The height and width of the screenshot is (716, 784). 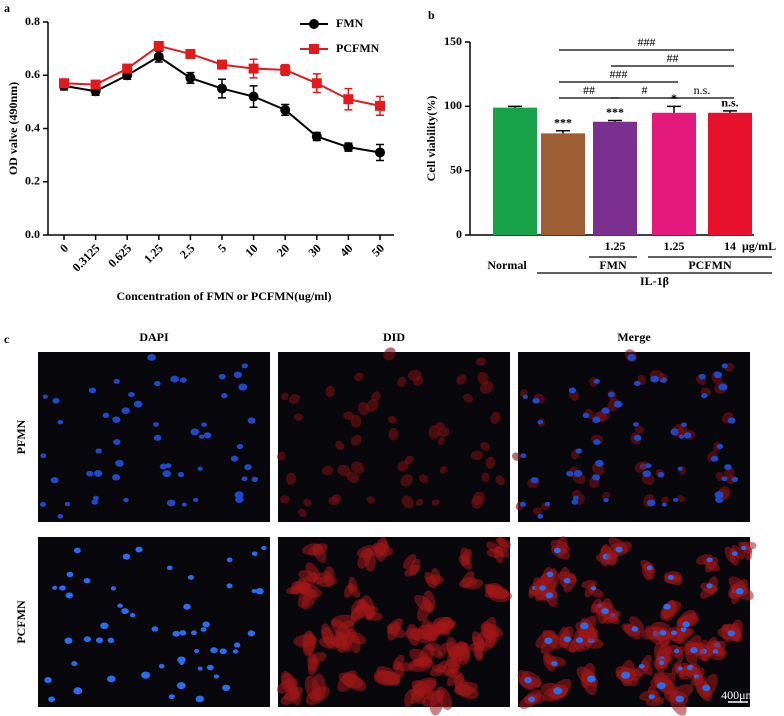 I want to click on column-label: DID, so click(x=394, y=337).